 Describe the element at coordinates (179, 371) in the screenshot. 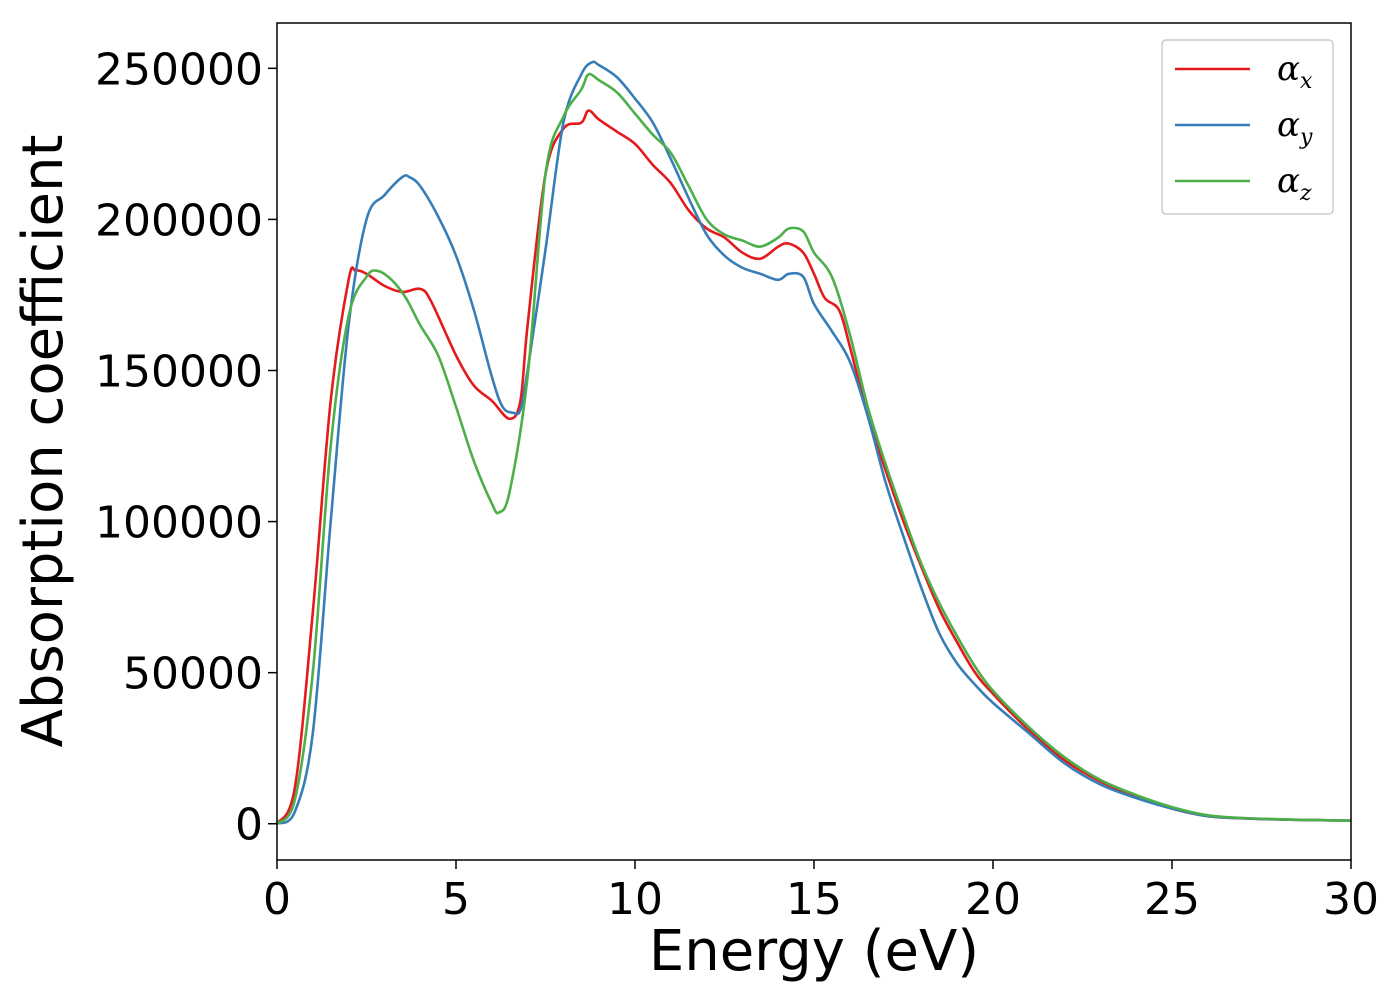

I see `y-tick-label: 150000` at that location.